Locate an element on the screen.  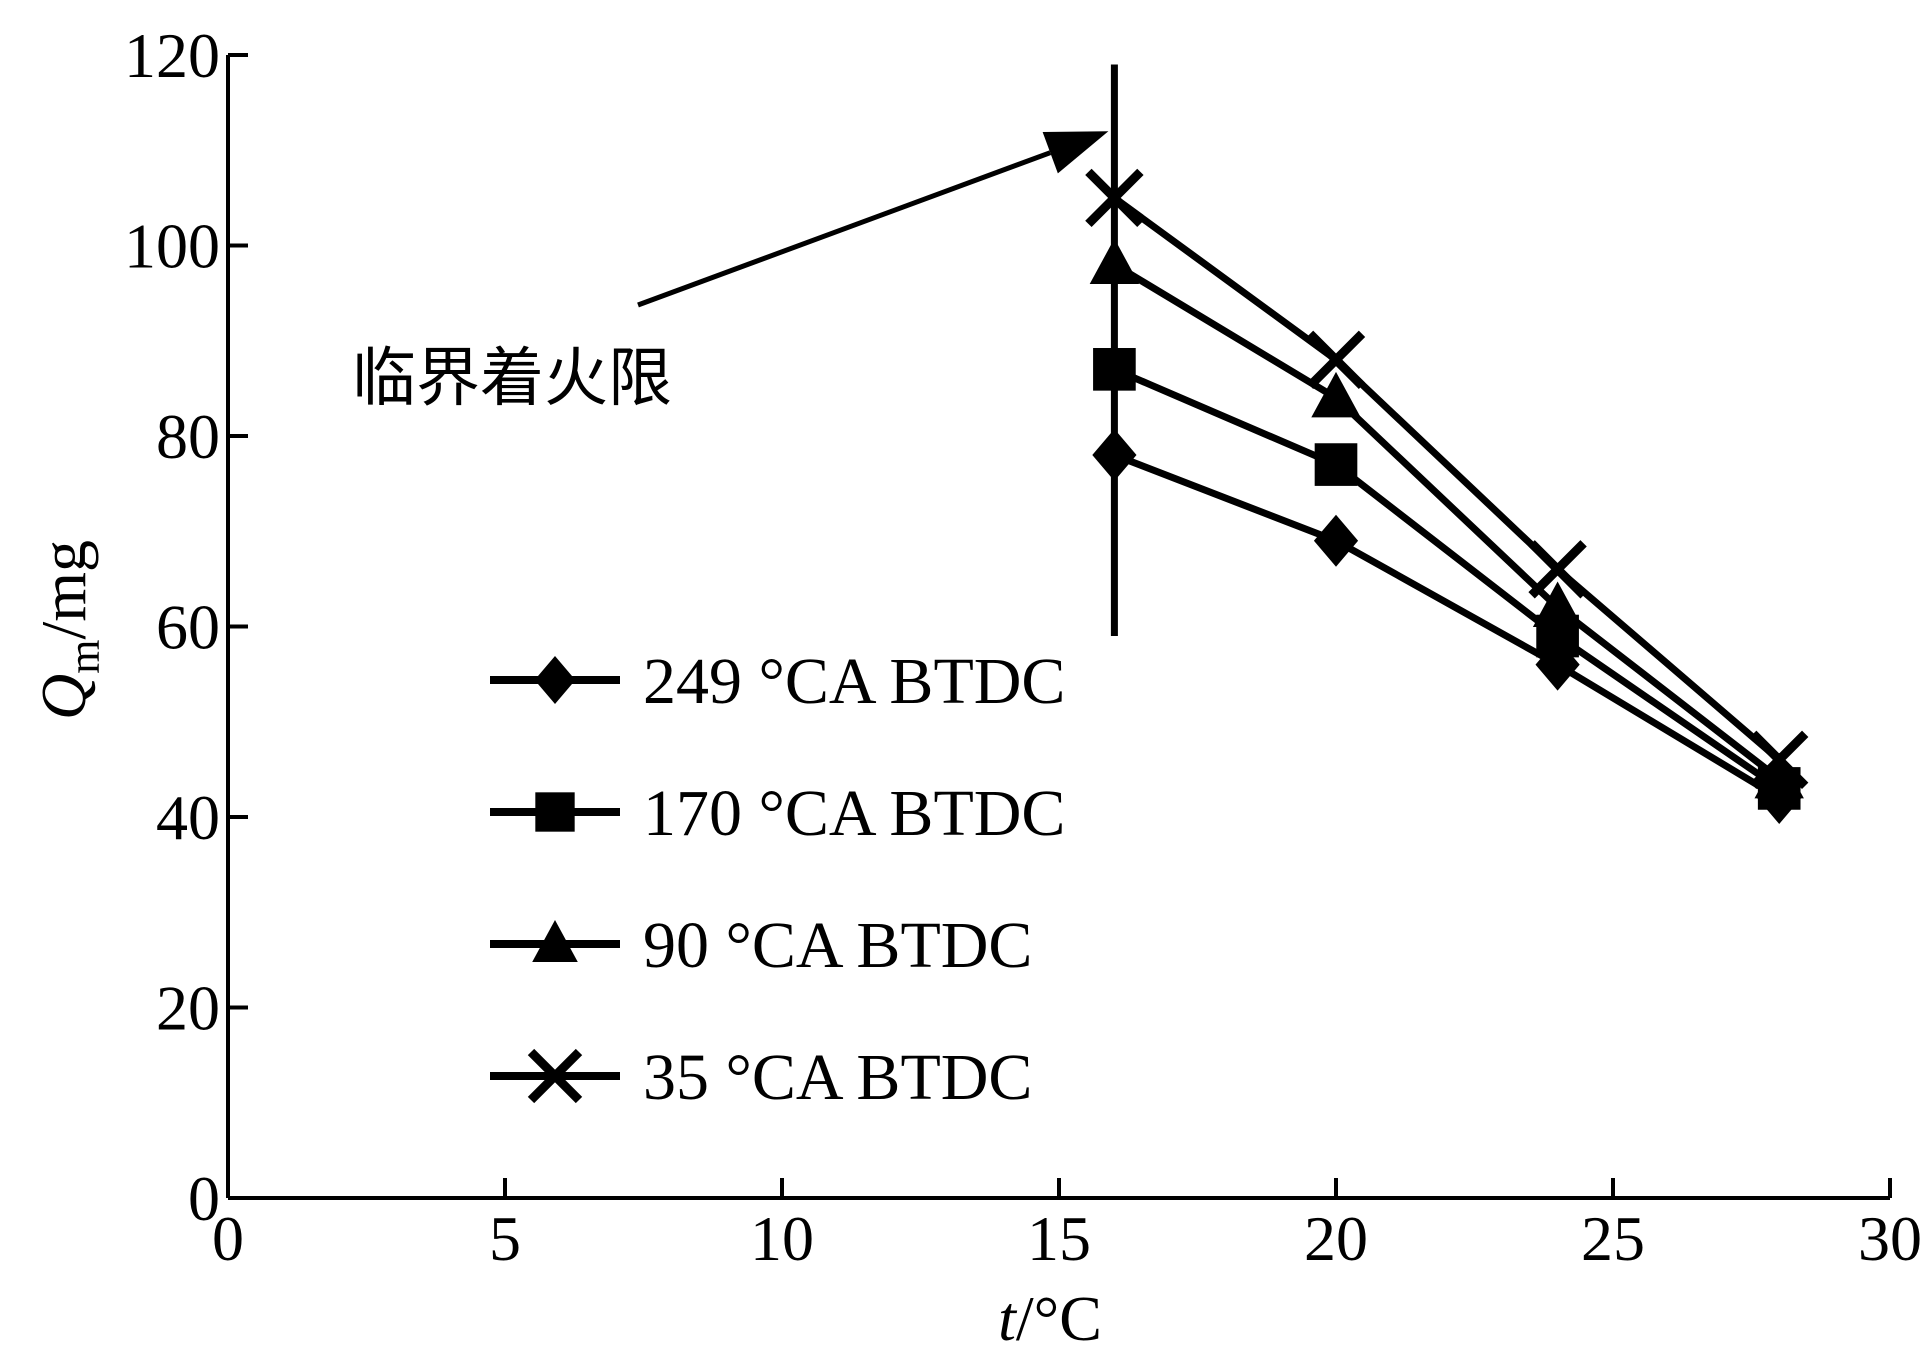
legend-item: 90 °CA BTDC is located at coordinates (761, 945).